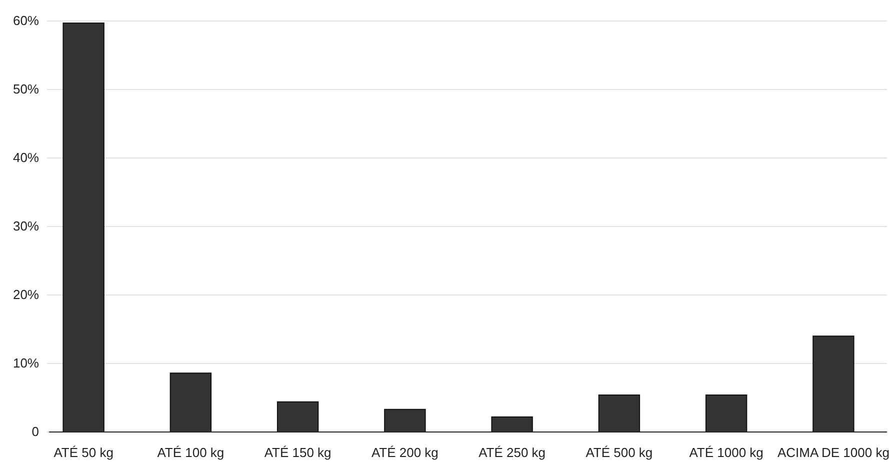  Describe the element at coordinates (26, 363) in the screenshot. I see `y-tick-label: 10%` at that location.